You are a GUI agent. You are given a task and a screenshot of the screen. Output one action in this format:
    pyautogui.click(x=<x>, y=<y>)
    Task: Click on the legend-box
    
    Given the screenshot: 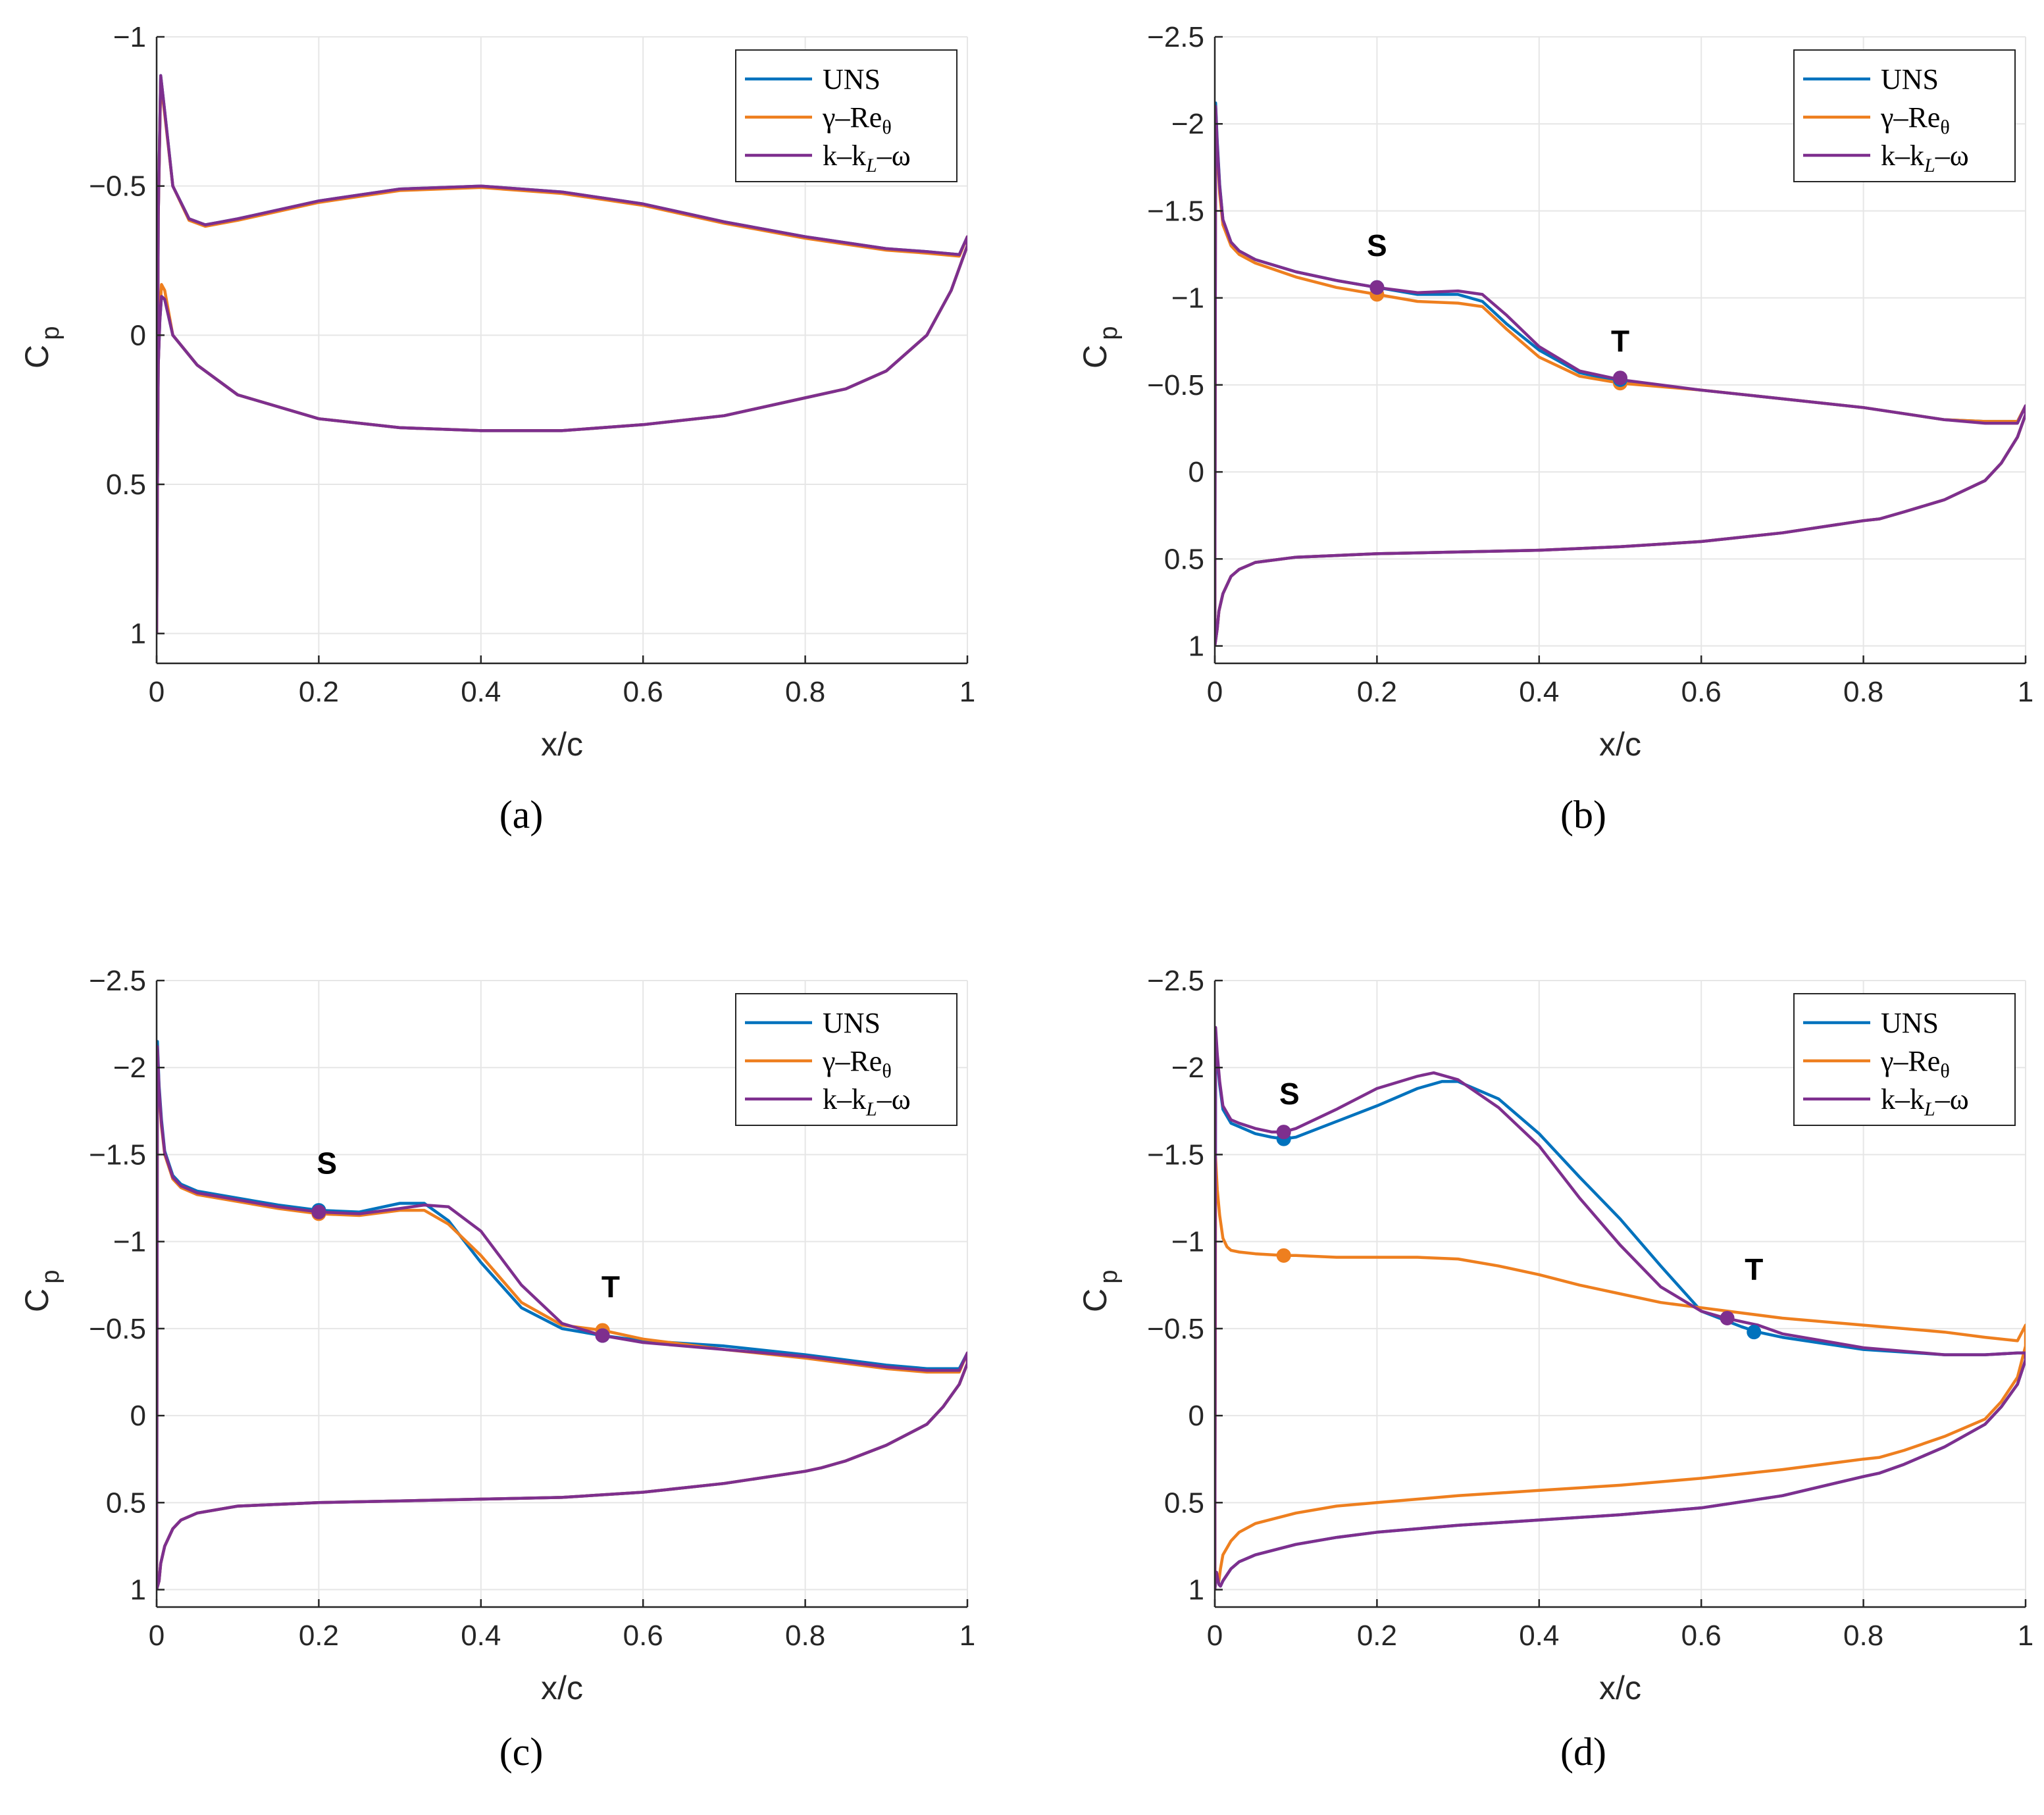 What is the action you would take?
    pyautogui.click(x=847, y=1059)
    